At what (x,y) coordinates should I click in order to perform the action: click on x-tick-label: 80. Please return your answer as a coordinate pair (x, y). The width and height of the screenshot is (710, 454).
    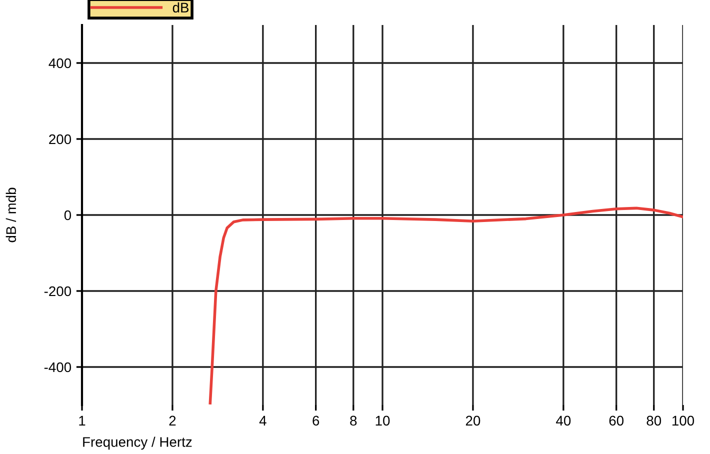
    Looking at the image, I should click on (654, 421).